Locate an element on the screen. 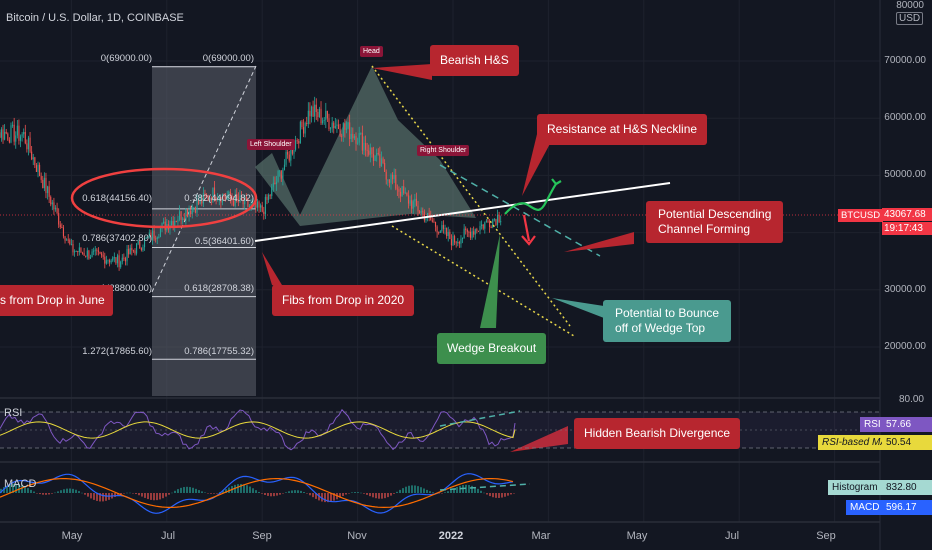 This screenshot has width=932, height=550. pointer-resistance is located at coordinates (537, 163).